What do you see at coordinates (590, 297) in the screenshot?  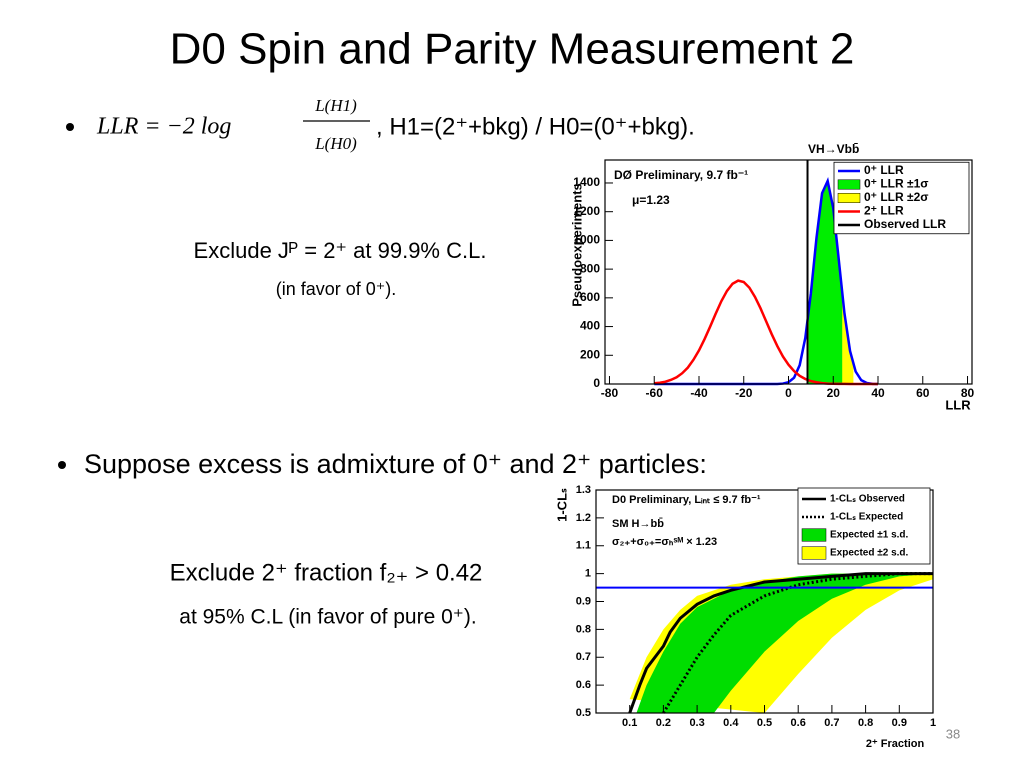 I see `y-tick-label: 600` at bounding box center [590, 297].